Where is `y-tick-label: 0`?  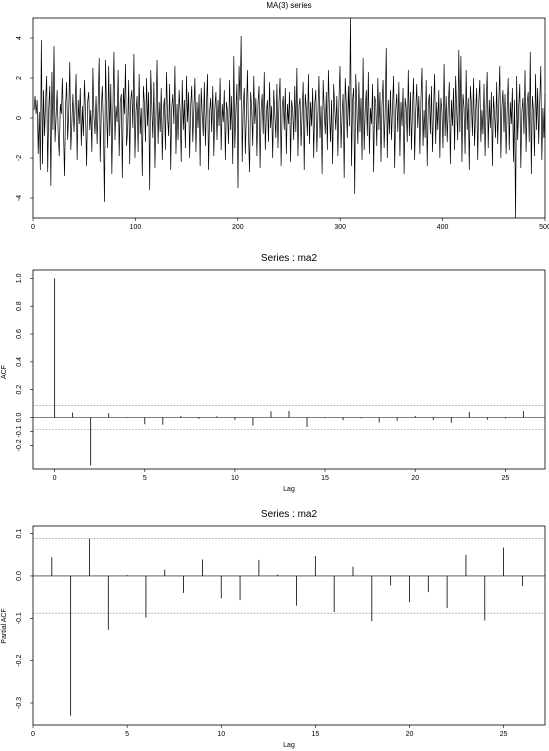
y-tick-label: 0 is located at coordinates (19, 118).